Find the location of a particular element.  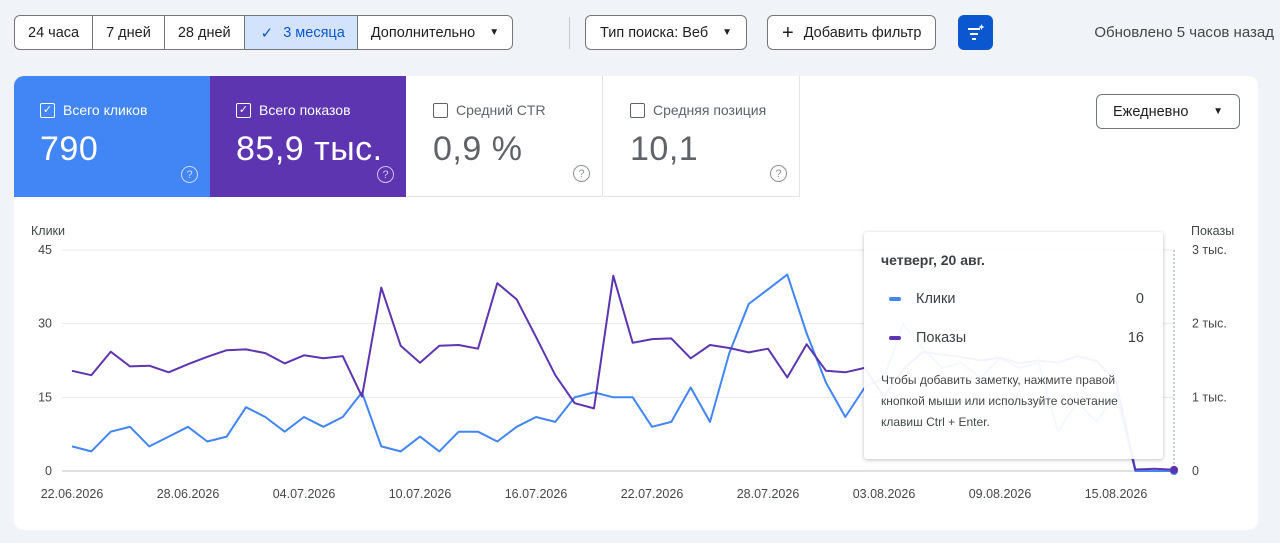

toolbar-divider is located at coordinates (569, 33).